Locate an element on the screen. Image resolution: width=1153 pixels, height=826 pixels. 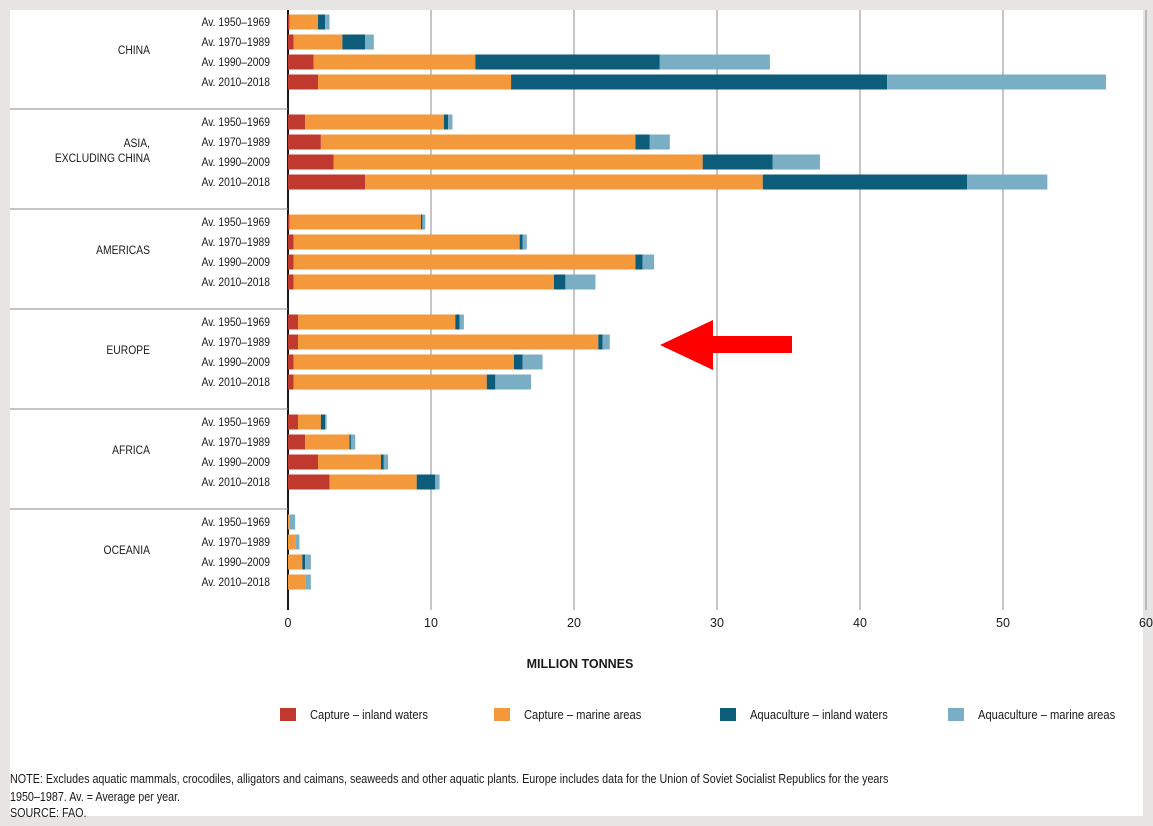
arrow-shape is located at coordinates (726, 345).